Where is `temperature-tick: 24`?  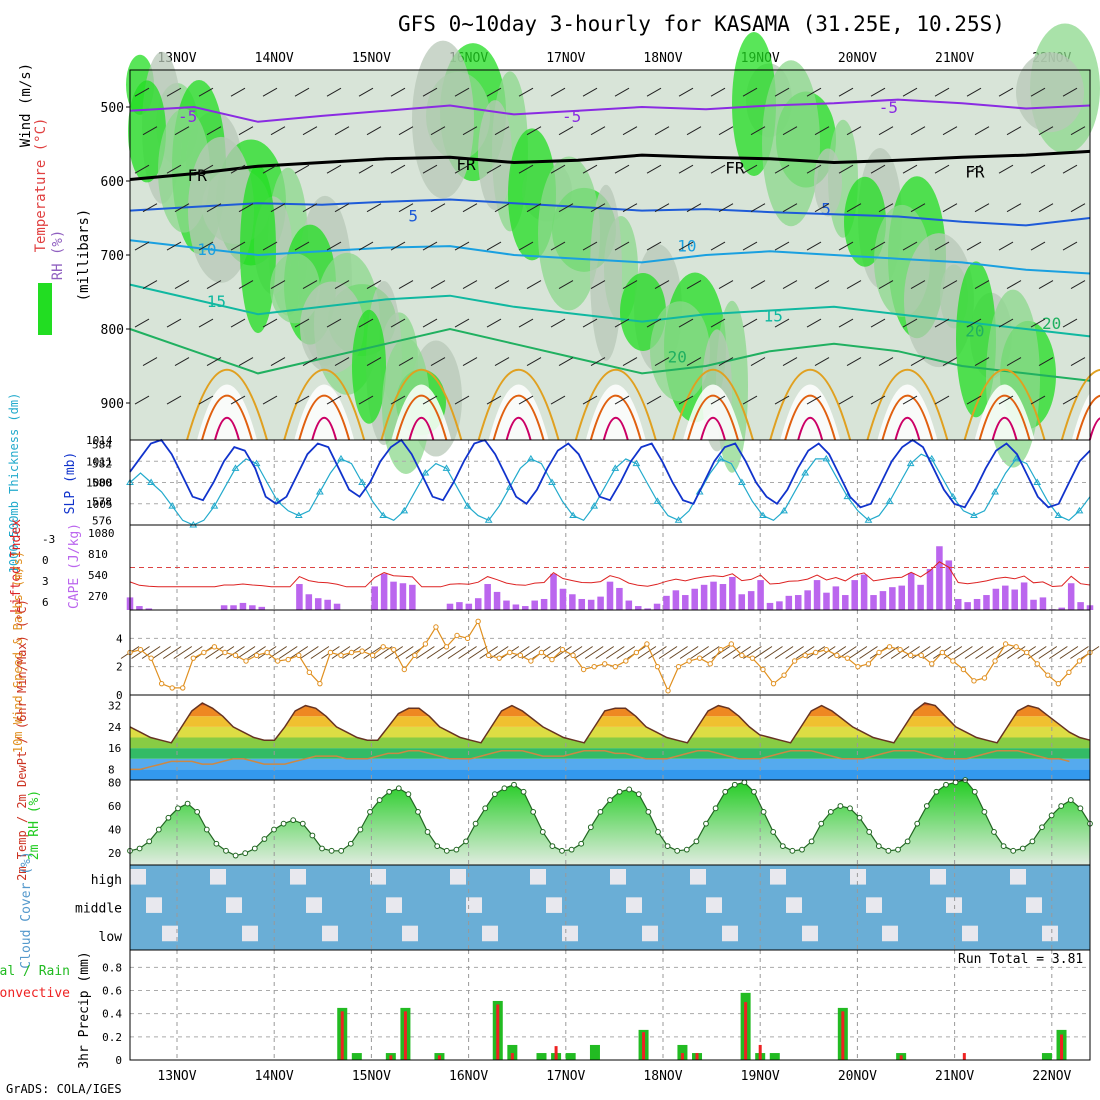 temperature-tick: 24 is located at coordinates (115, 727).